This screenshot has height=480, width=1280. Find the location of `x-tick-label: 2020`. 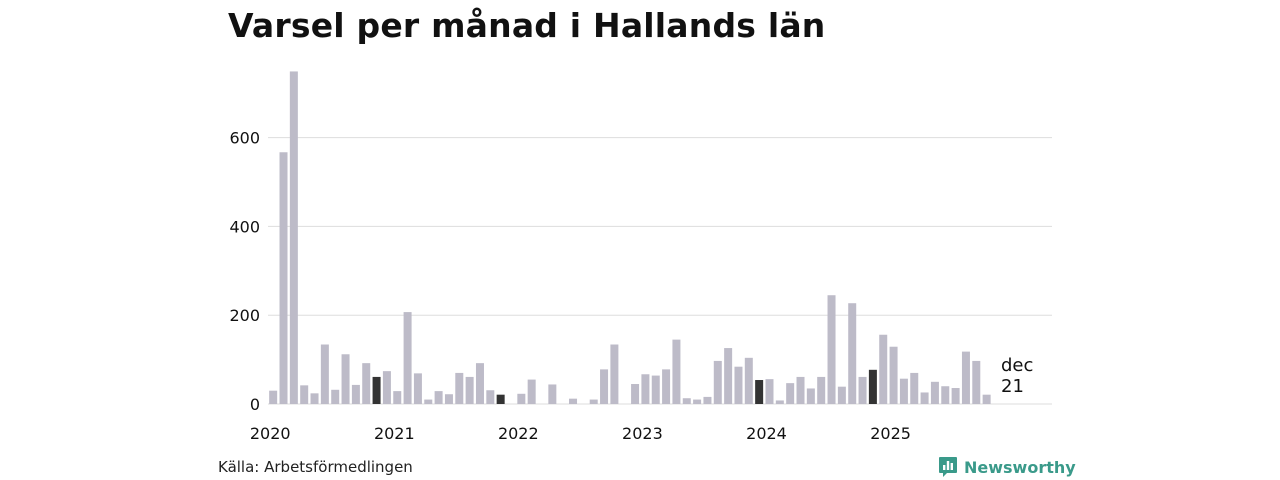

x-tick-label: 2020 is located at coordinates (270, 433).